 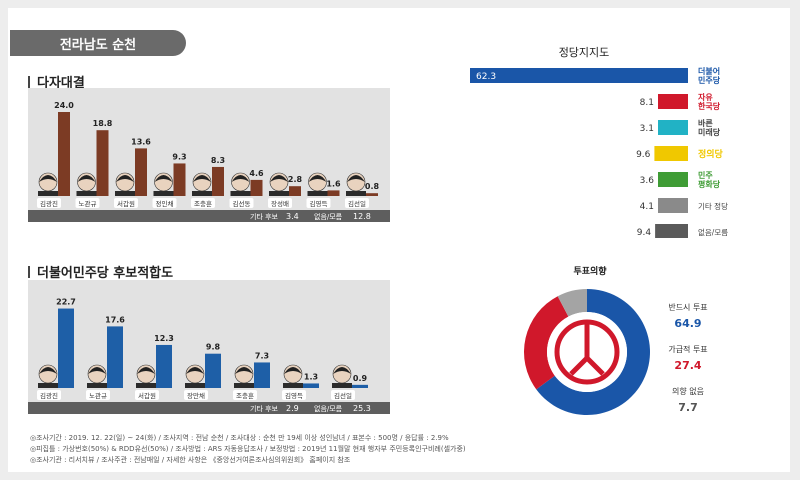 I want to click on bar-장성배, so click(x=295, y=191).